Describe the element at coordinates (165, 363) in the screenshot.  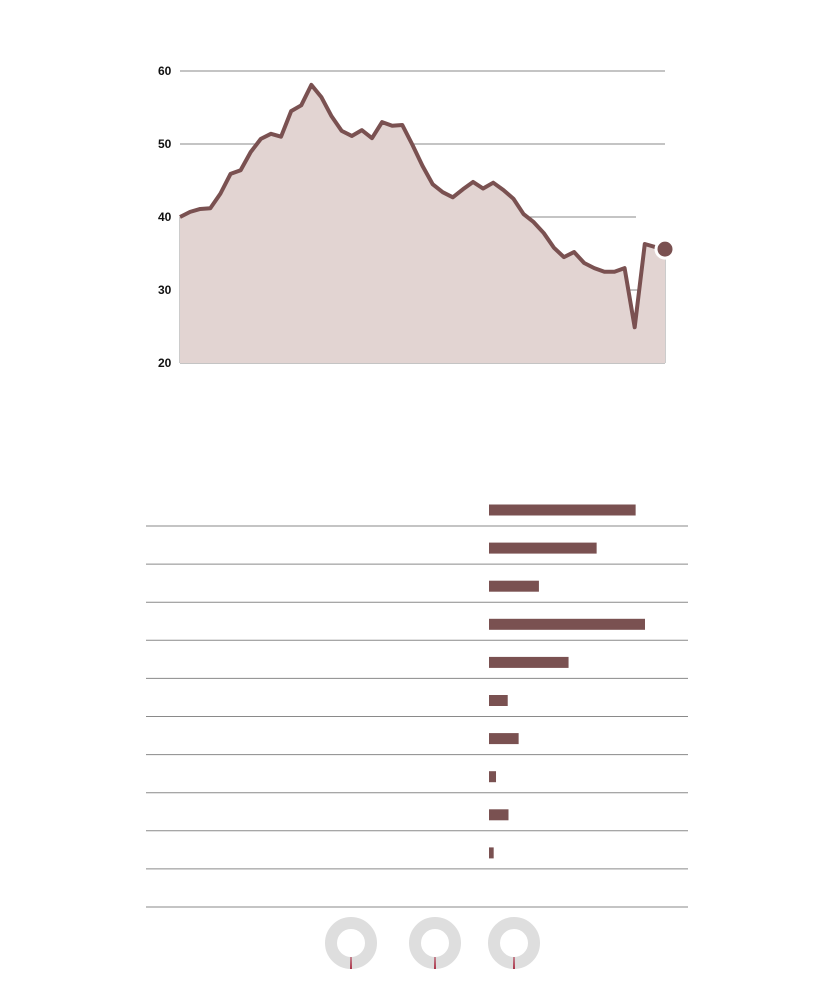
I see `y-tick-label: 20` at that location.